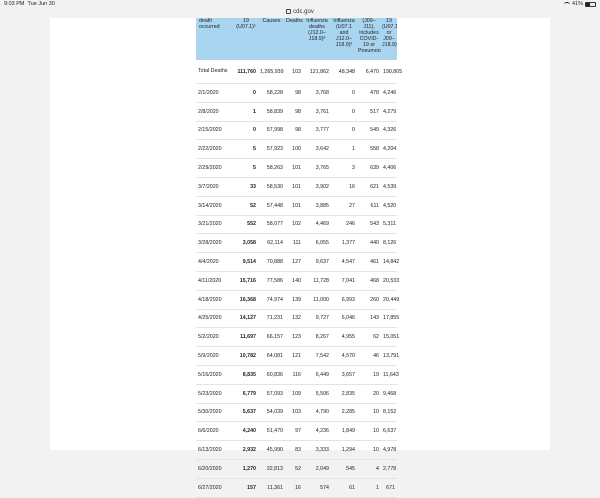  Describe the element at coordinates (344, 337) in the screenshot. I see `table-cell: 4,955` at that location.